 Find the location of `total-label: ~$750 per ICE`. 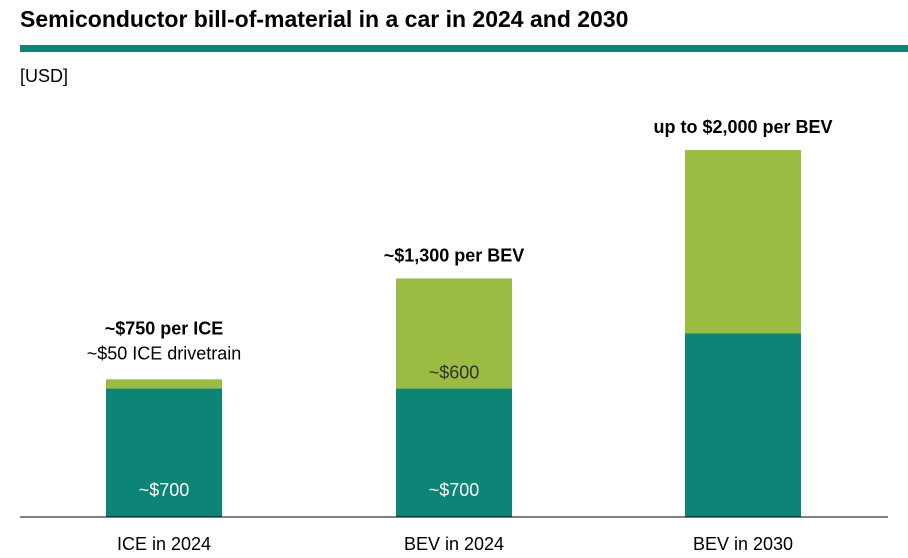

total-label: ~$750 per ICE is located at coordinates (164, 328).